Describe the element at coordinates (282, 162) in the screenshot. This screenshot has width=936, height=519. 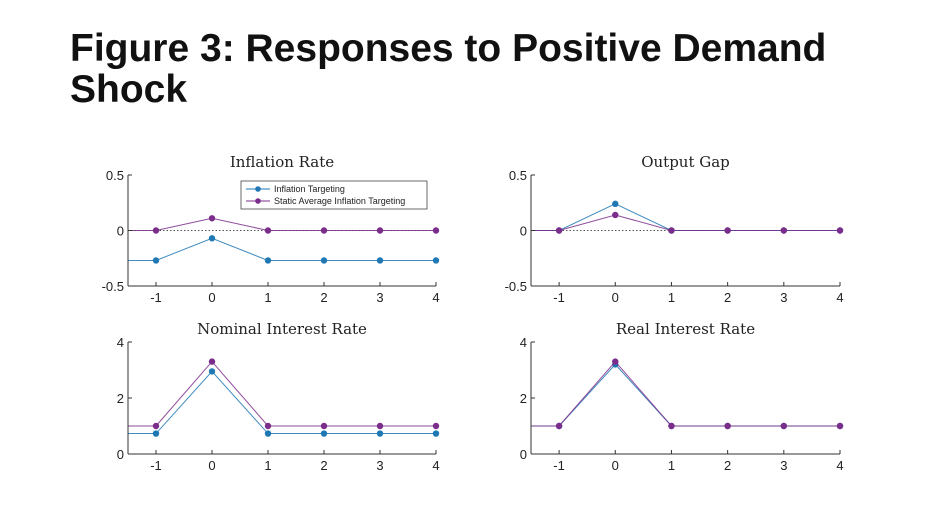
I see `chart-title: Inflation Rate` at that location.